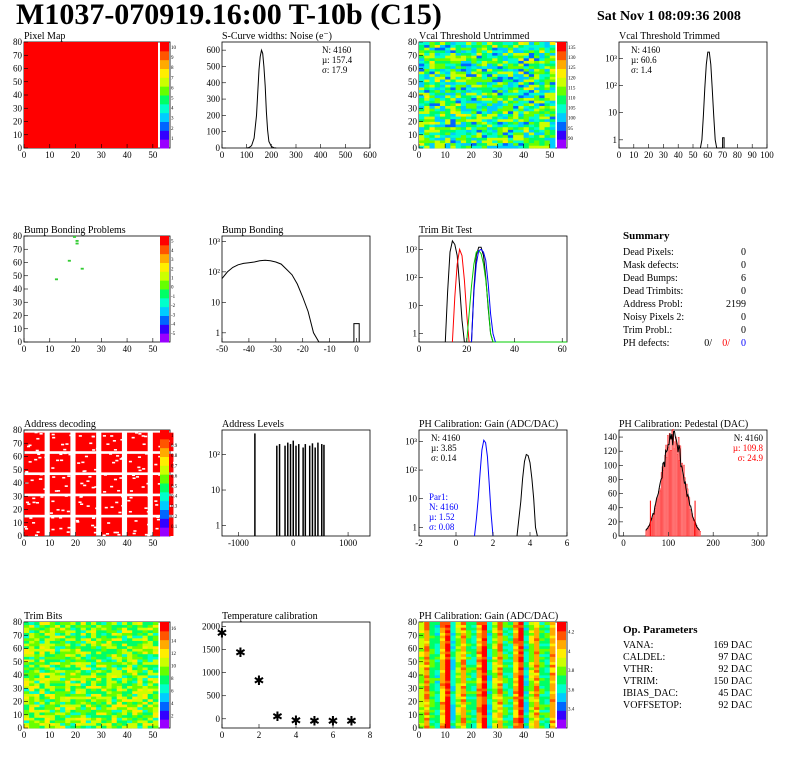 This screenshot has height=772, width=796. I want to click on palette-label: 12, so click(174, 654).